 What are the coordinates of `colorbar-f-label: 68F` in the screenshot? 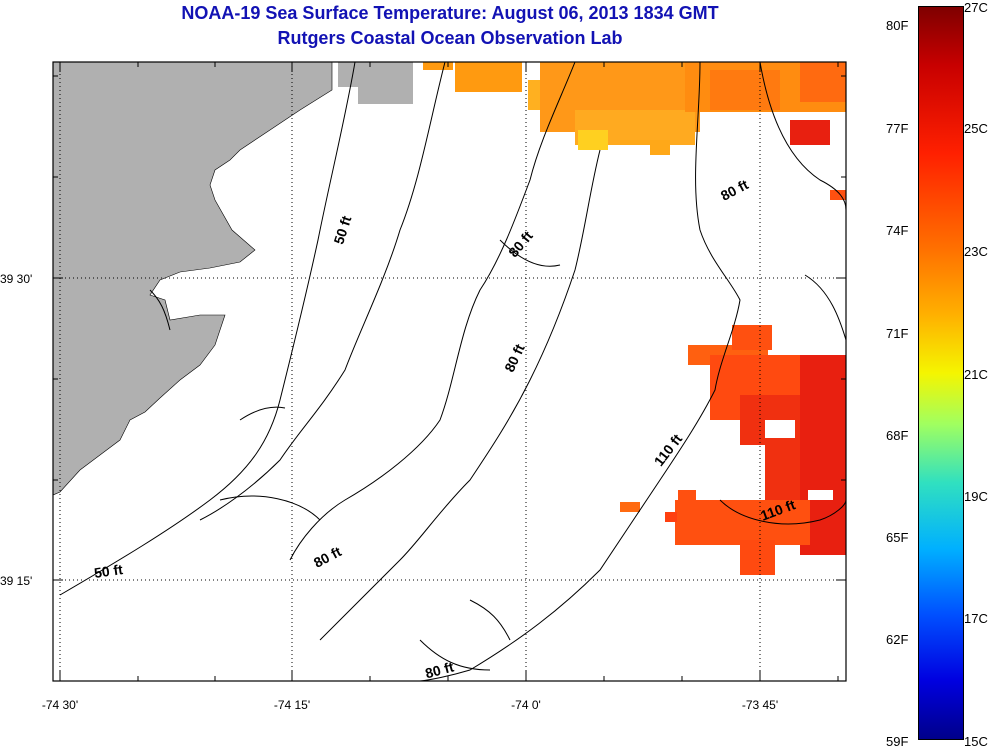 It's located at (897, 435).